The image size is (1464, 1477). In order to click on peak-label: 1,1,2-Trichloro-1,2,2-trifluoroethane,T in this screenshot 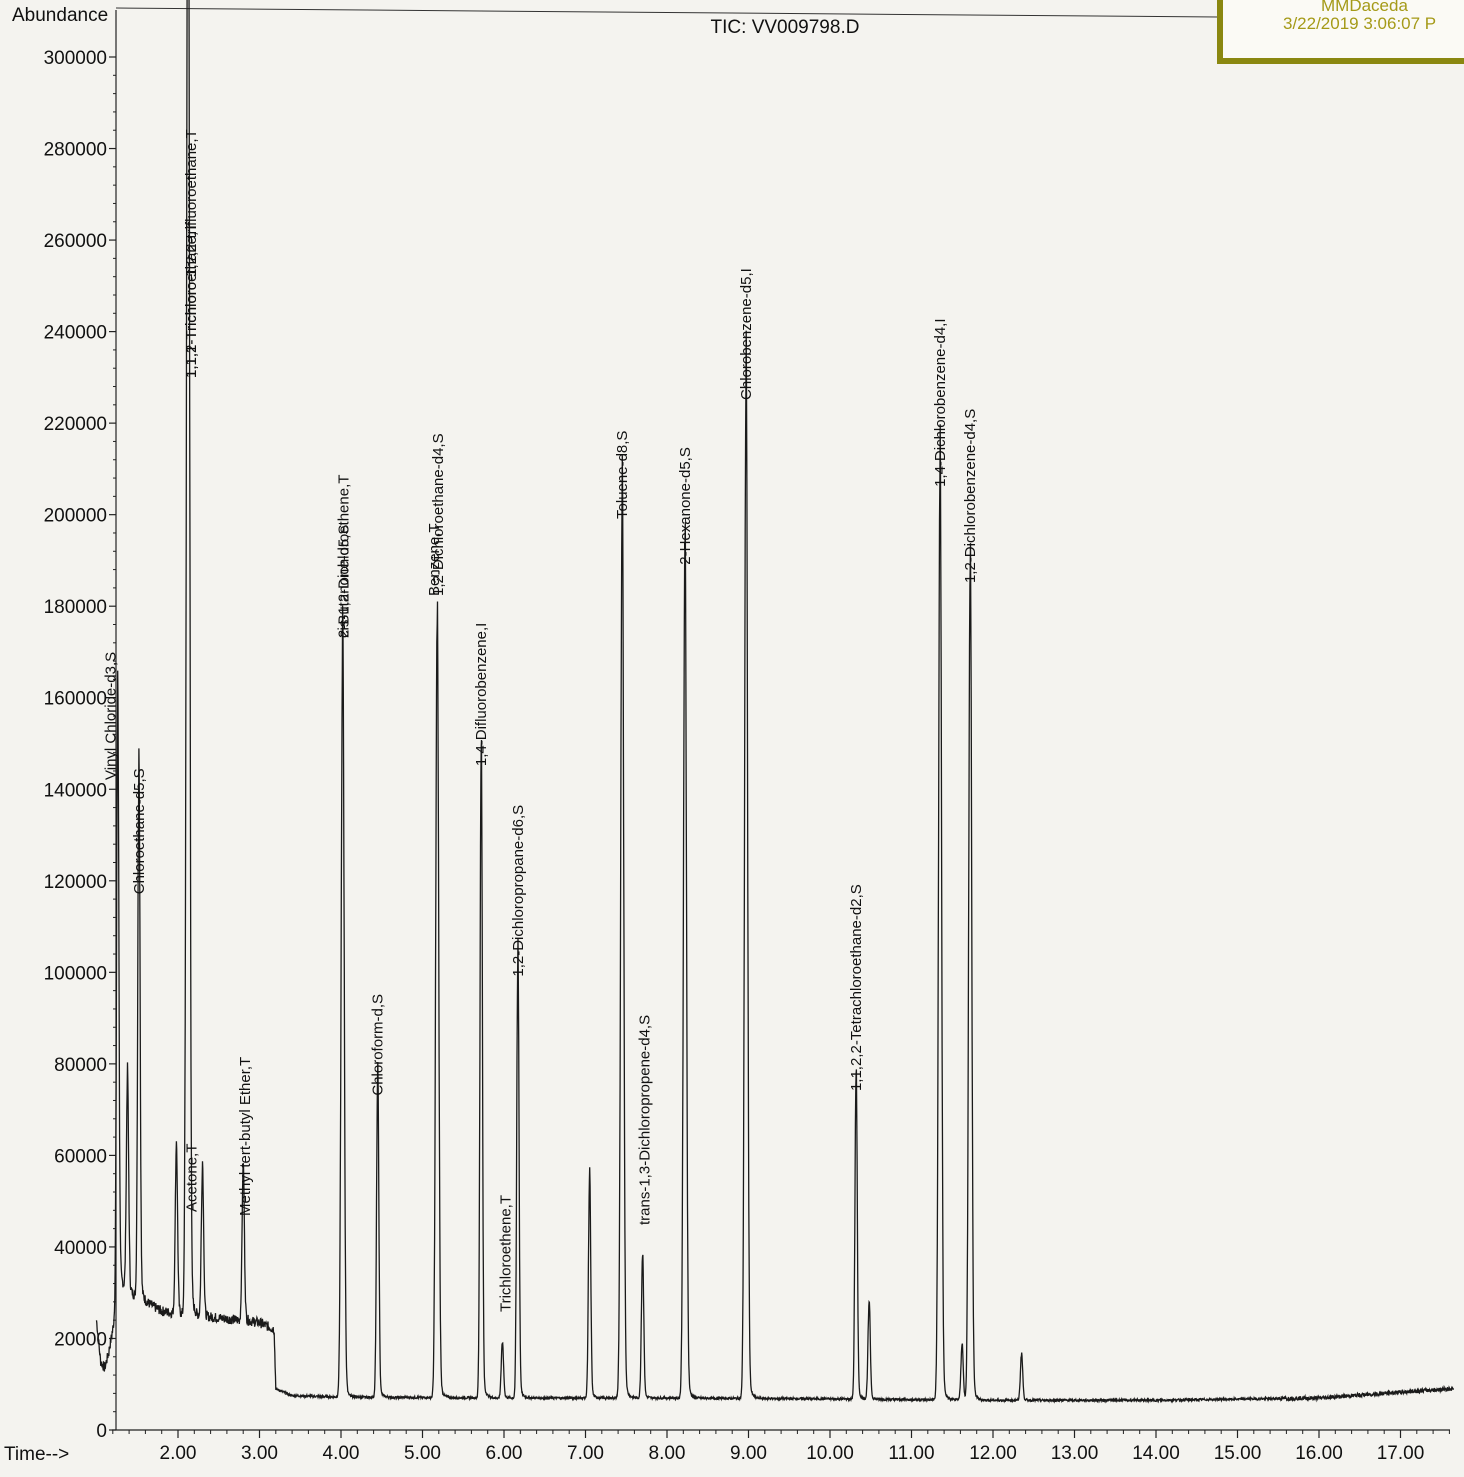, I will do `click(191, 253)`.